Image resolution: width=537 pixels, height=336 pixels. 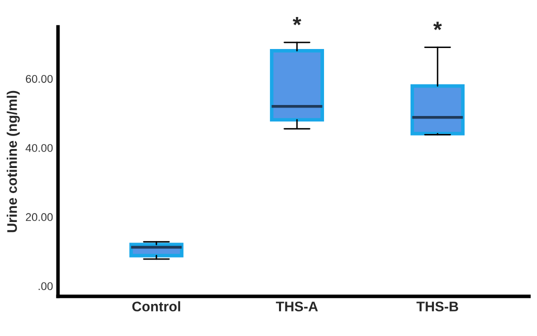 I want to click on y-tick-label: .00, so click(x=45, y=286).